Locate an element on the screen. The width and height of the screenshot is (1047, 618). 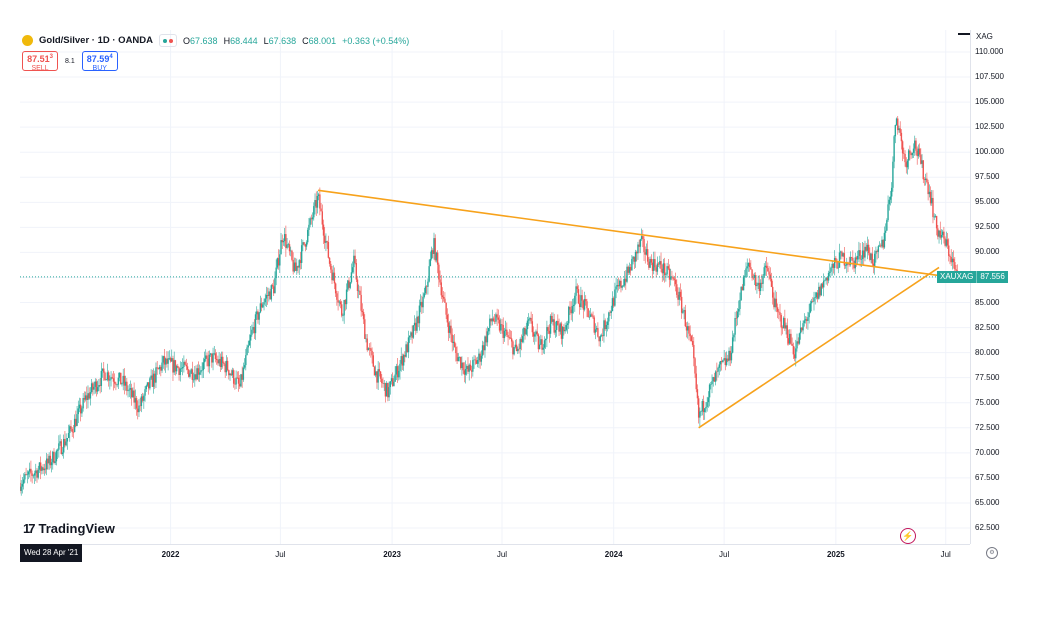
buy-label: BUY is located at coordinates (99, 68).